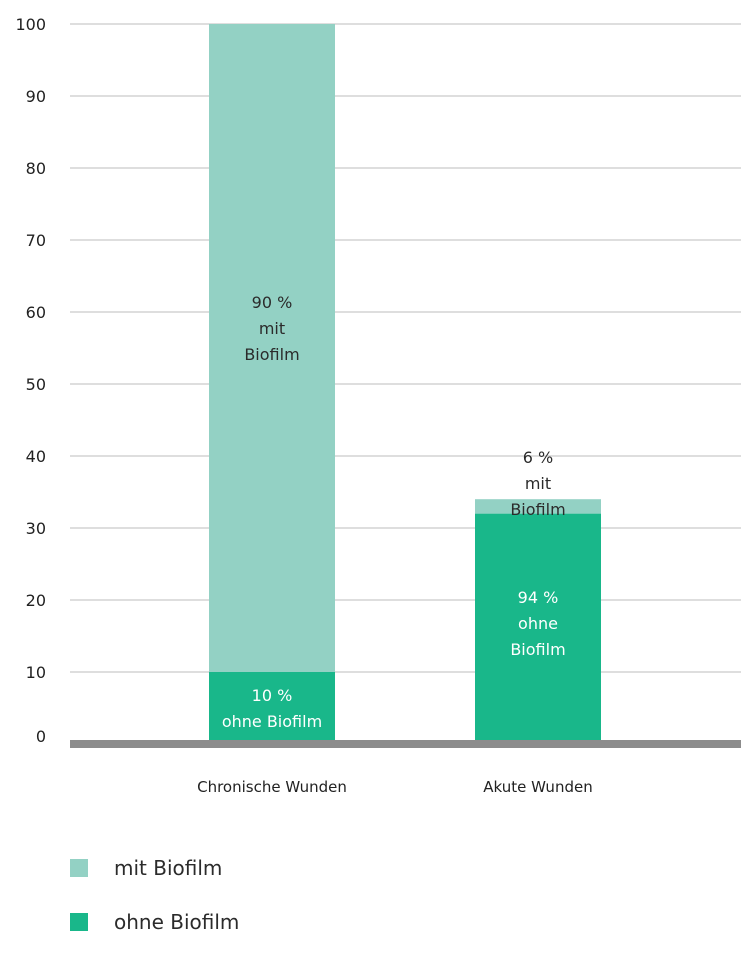  Describe the element at coordinates (36, 528) in the screenshot. I see `y-tick-label-30: 30` at that location.